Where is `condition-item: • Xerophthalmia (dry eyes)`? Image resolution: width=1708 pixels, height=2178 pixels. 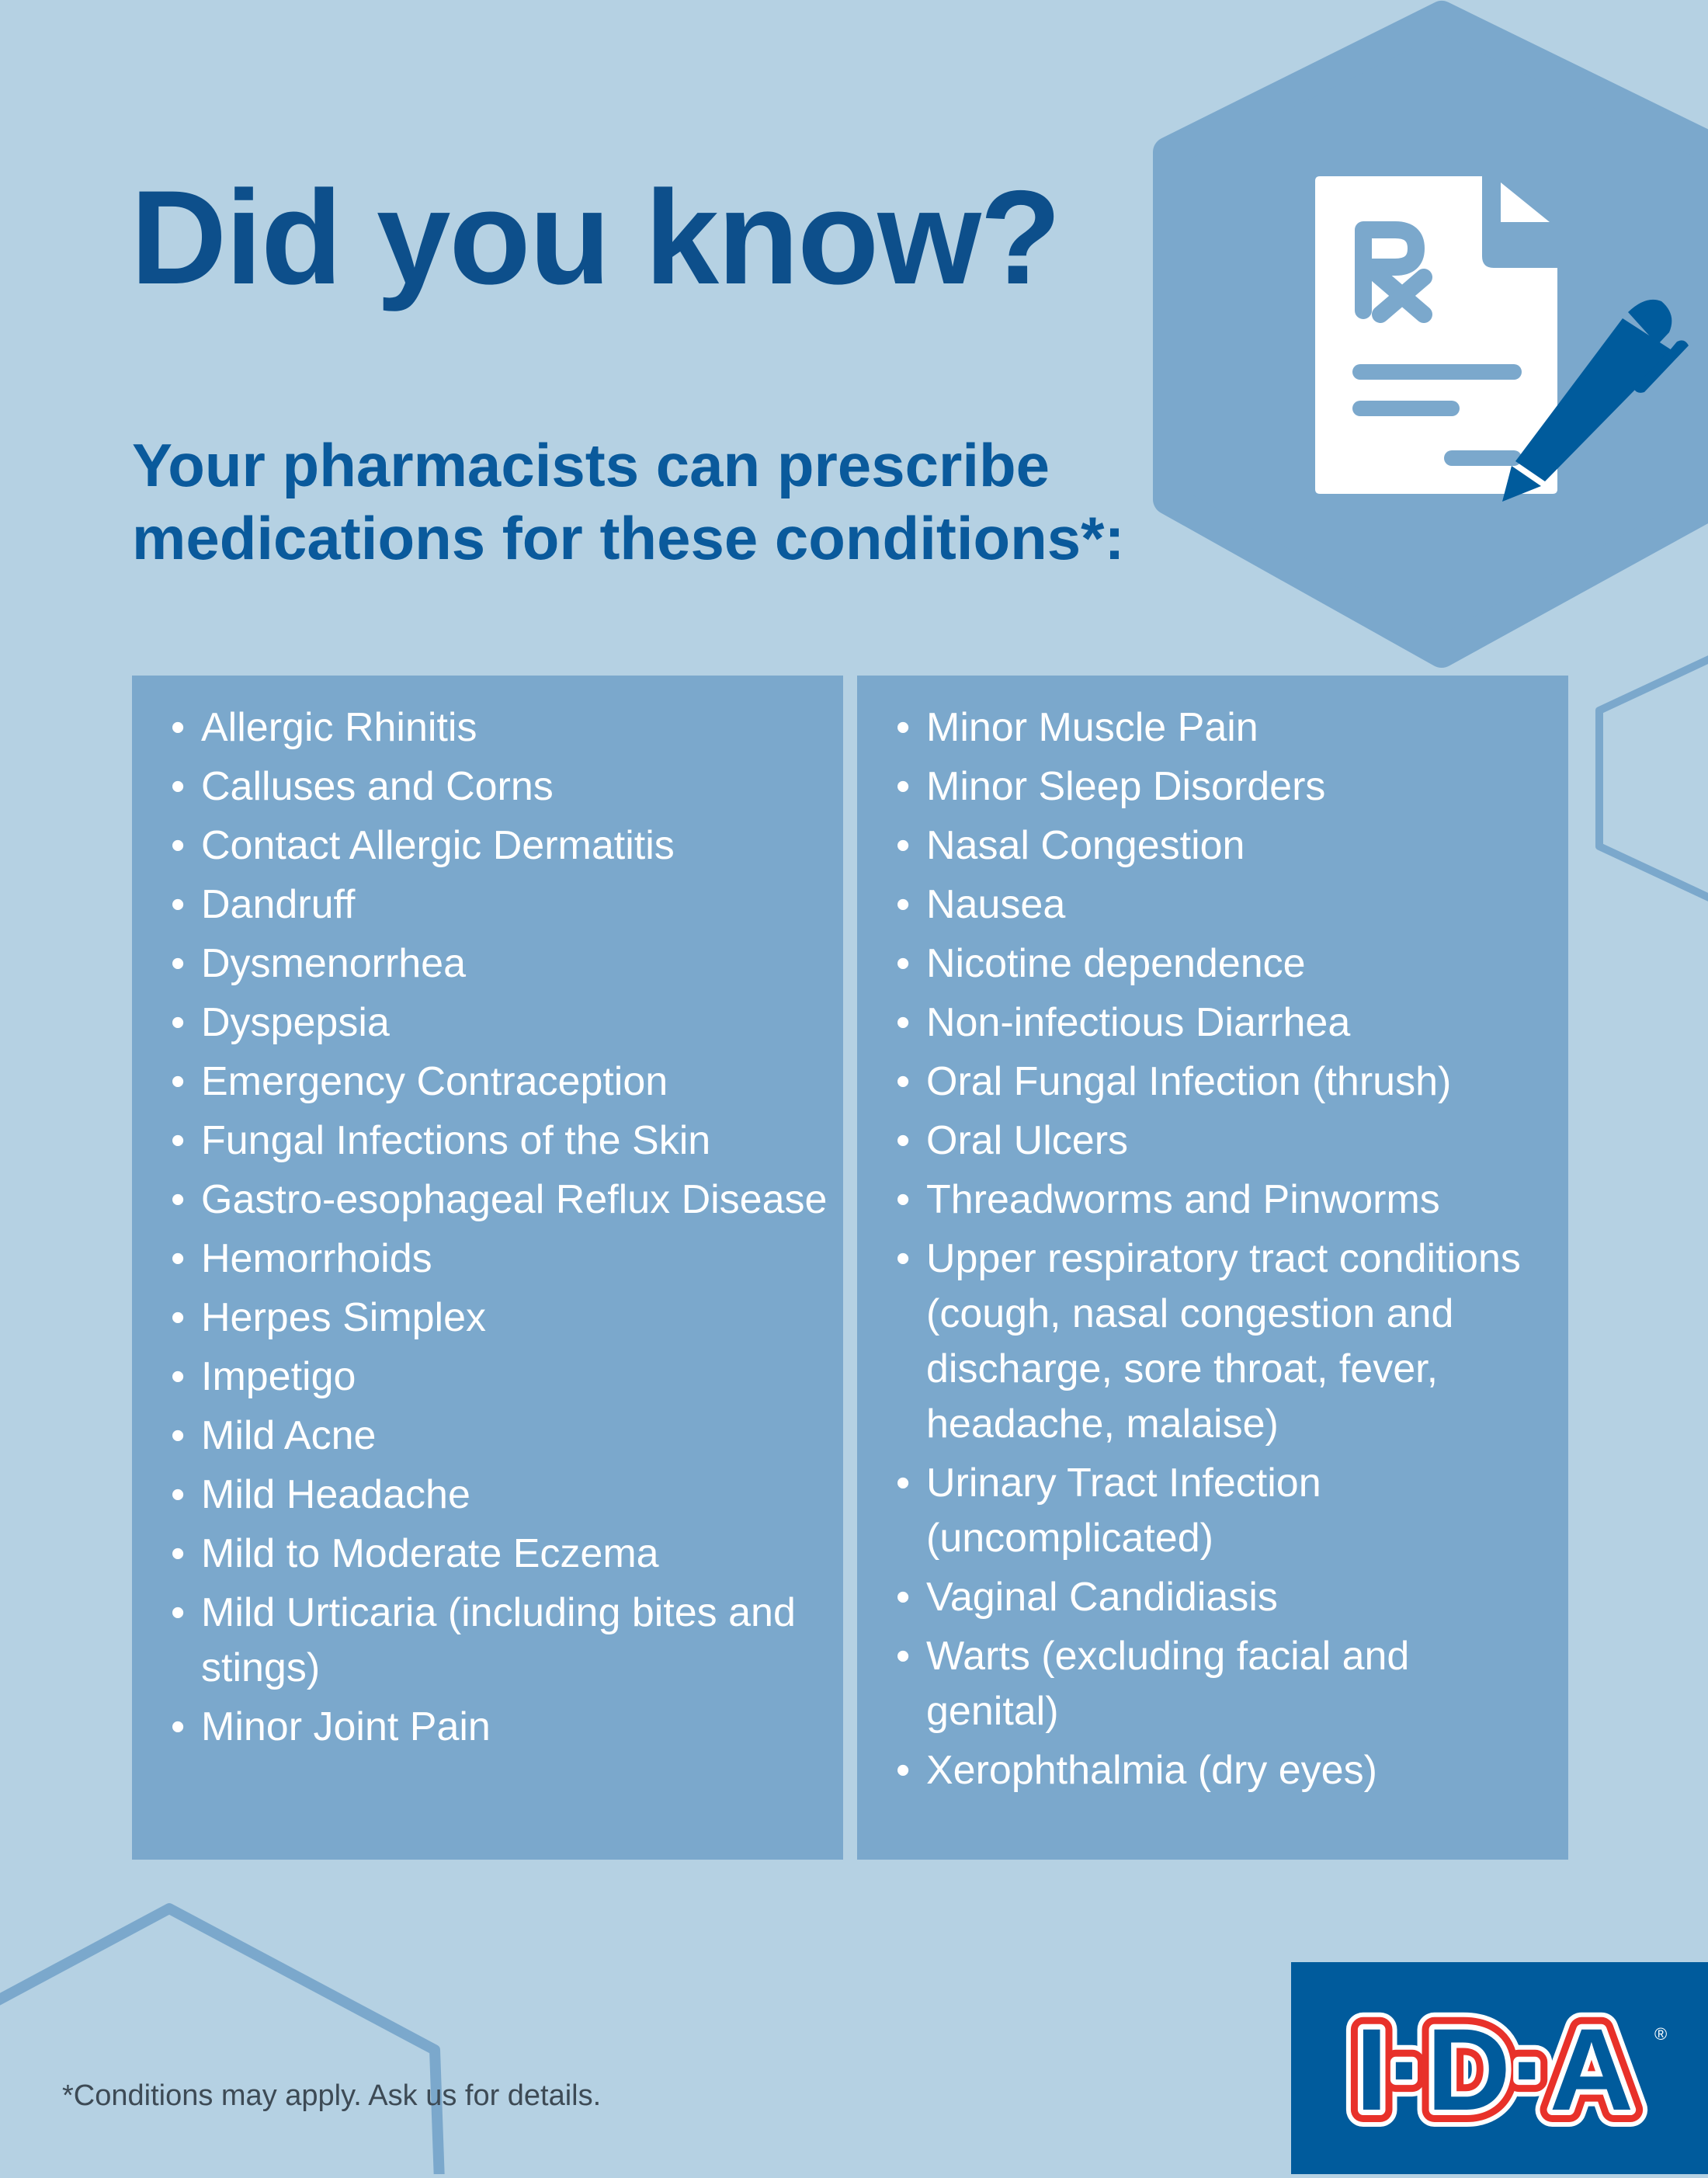
condition-item: • Xerophthalmia (dry eyes) is located at coordinates (1212, 1770).